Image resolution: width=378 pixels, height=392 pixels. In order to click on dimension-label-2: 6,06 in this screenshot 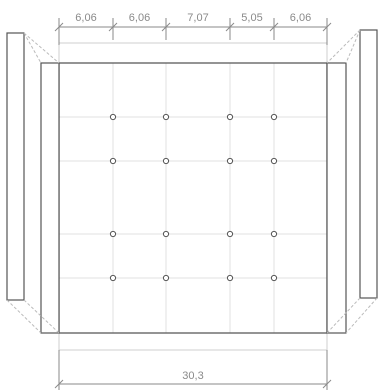, I will do `click(139, 18)`.